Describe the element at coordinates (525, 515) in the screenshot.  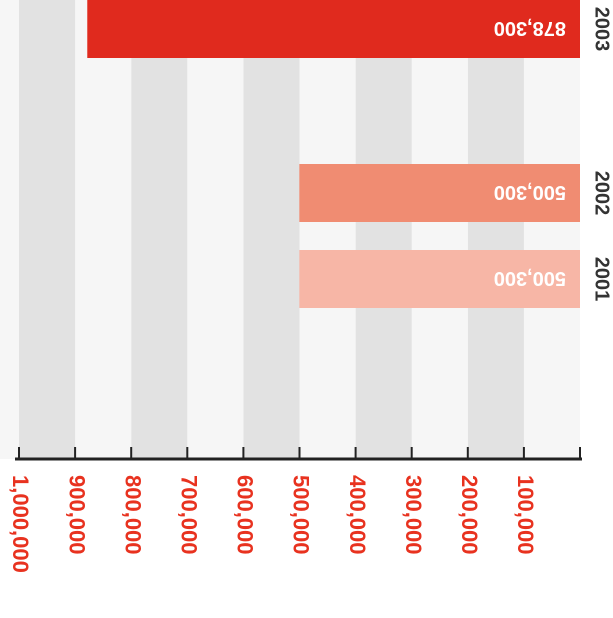
I see `value-tick-label: 100,000` at that location.